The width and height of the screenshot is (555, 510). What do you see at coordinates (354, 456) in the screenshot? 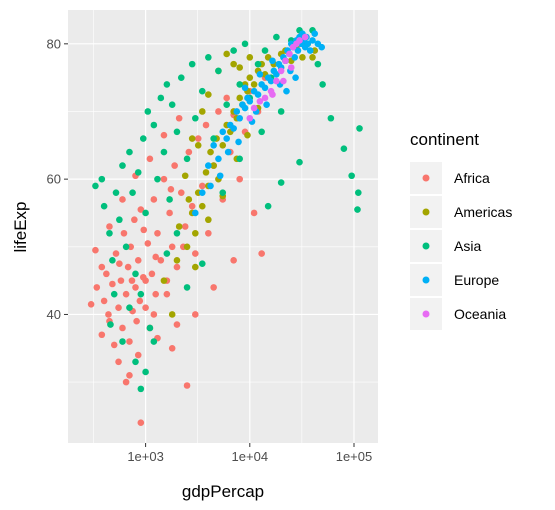
I see `x-tick-label: 1e+05` at bounding box center [354, 456].